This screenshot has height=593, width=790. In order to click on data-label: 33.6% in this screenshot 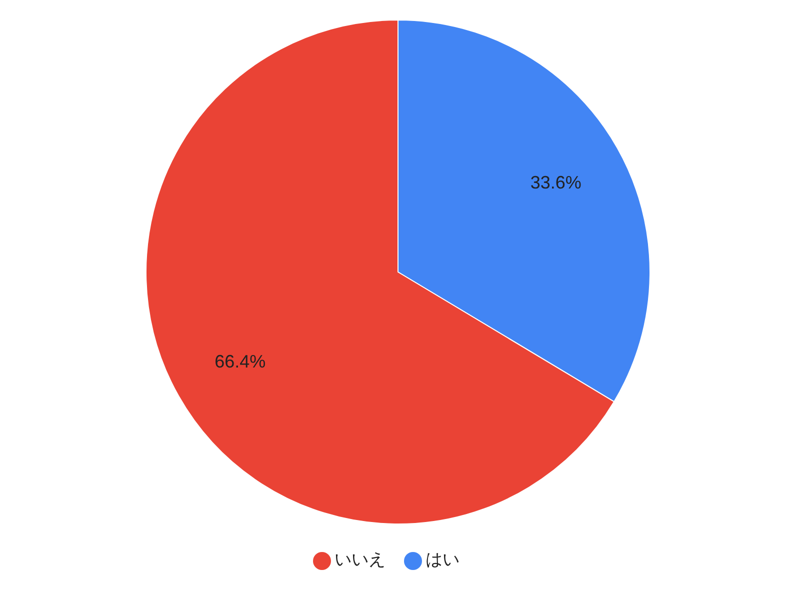, I will do `click(556, 182)`.